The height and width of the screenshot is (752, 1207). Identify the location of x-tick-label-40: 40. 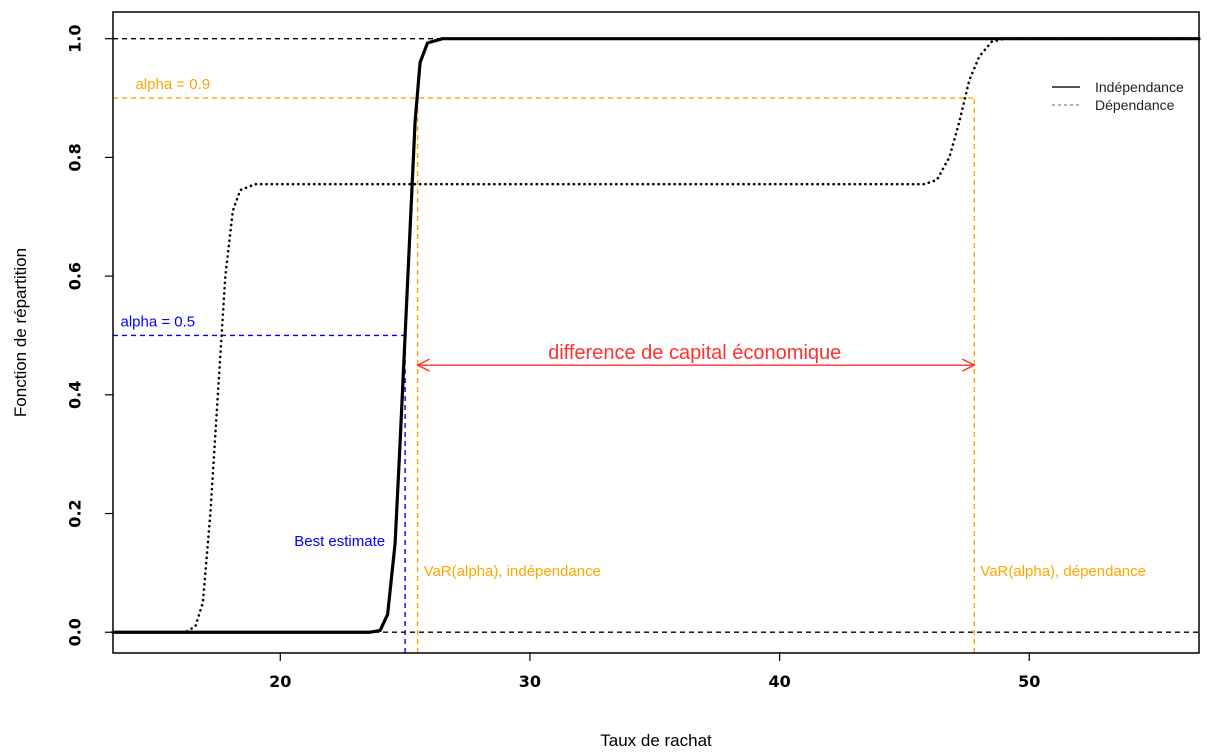
(779, 681).